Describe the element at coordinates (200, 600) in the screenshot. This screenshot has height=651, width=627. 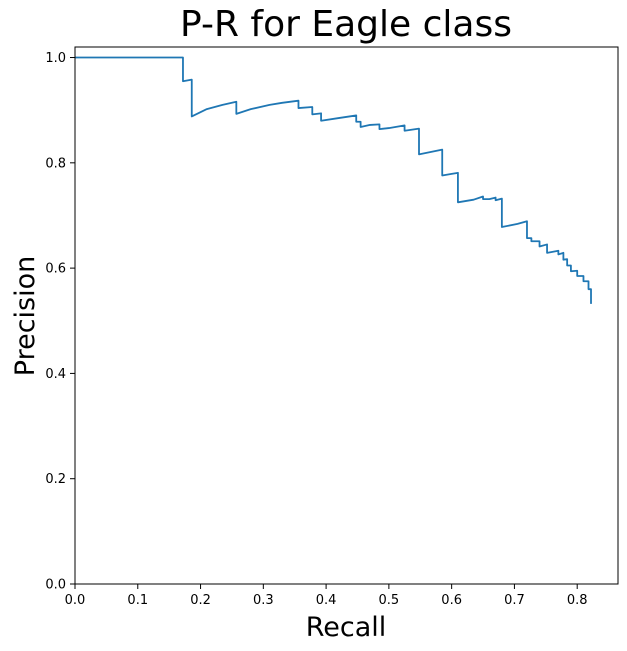
I see `x-tick-label: 0.2` at that location.